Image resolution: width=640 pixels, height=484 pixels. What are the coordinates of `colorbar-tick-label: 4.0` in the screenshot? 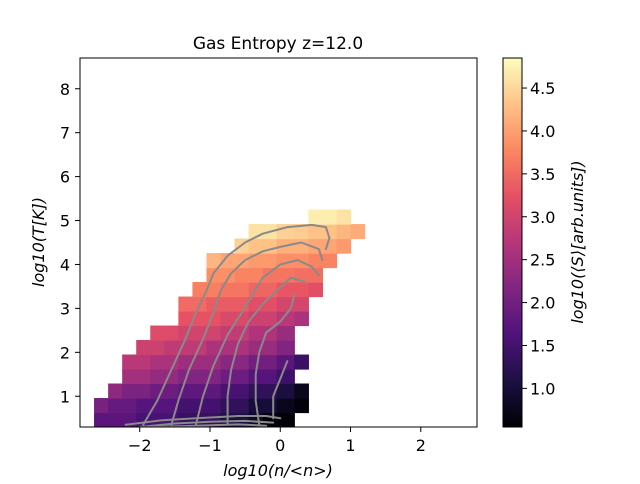 It's located at (542, 131).